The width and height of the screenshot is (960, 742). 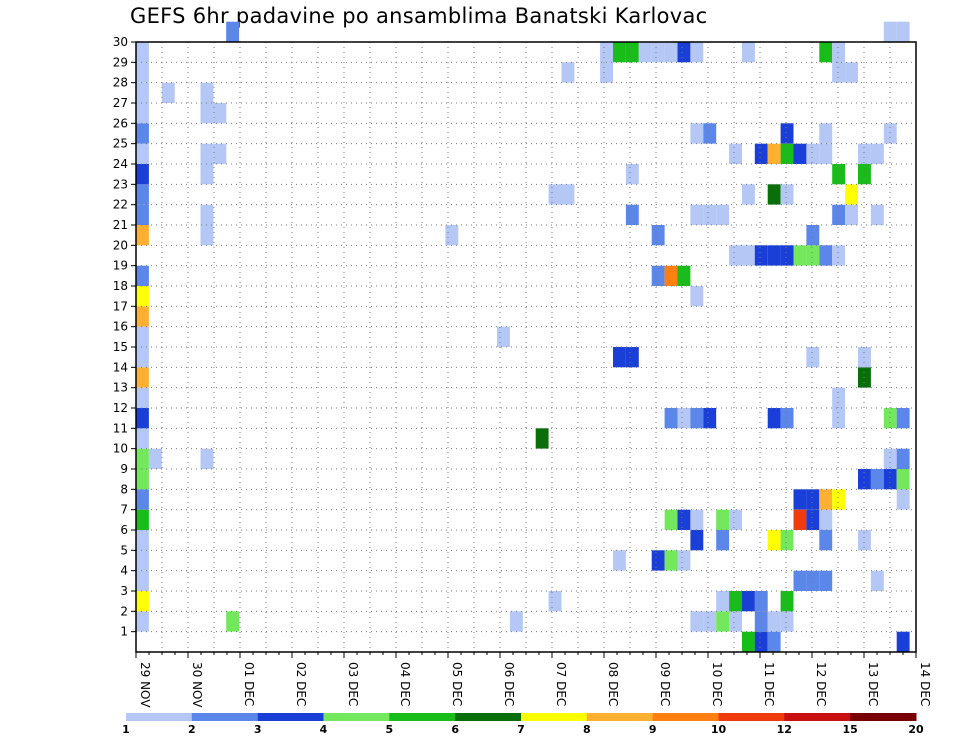 What do you see at coordinates (120, 428) in the screenshot?
I see `y-tick-label: 11` at bounding box center [120, 428].